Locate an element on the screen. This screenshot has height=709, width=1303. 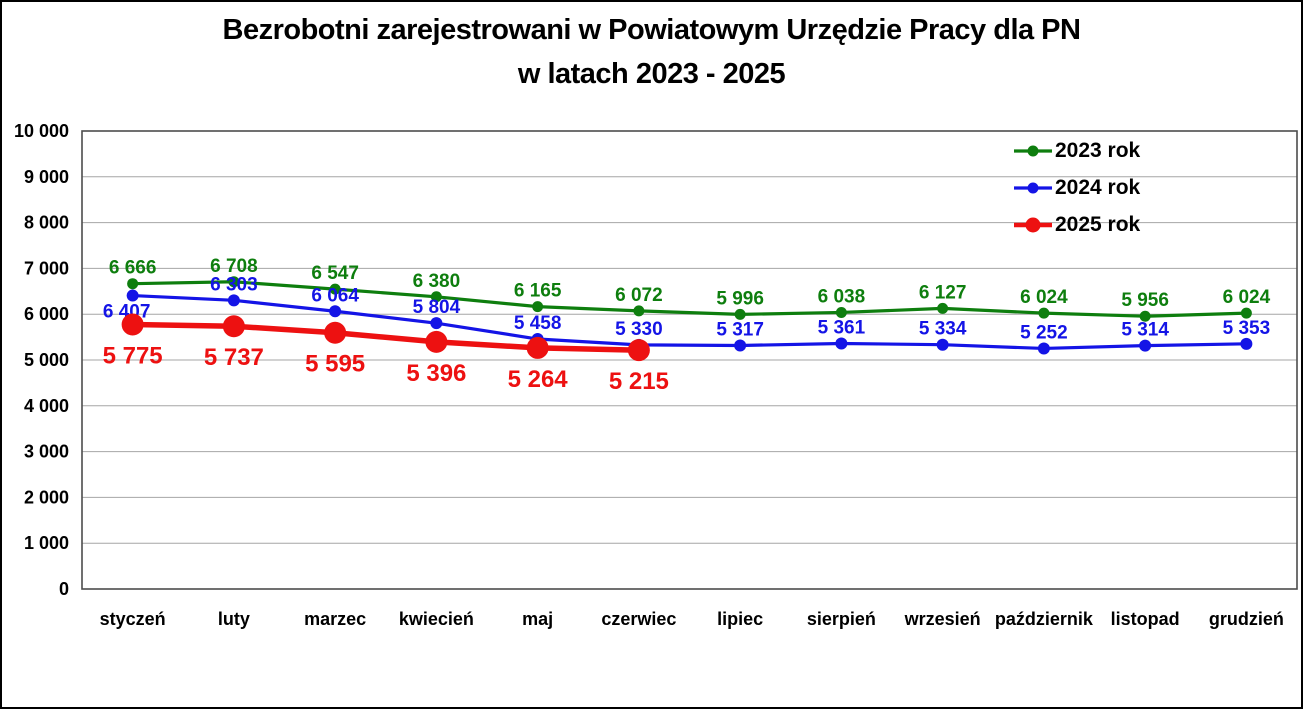
data-label: 5 317 is located at coordinates (740, 329).